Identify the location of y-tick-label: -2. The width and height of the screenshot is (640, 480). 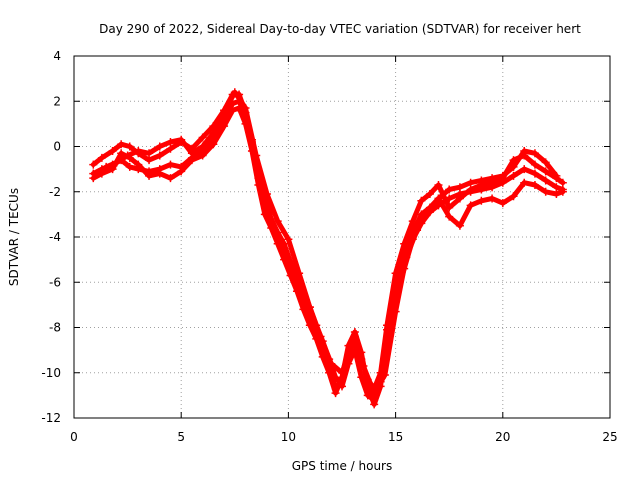
(55, 192).